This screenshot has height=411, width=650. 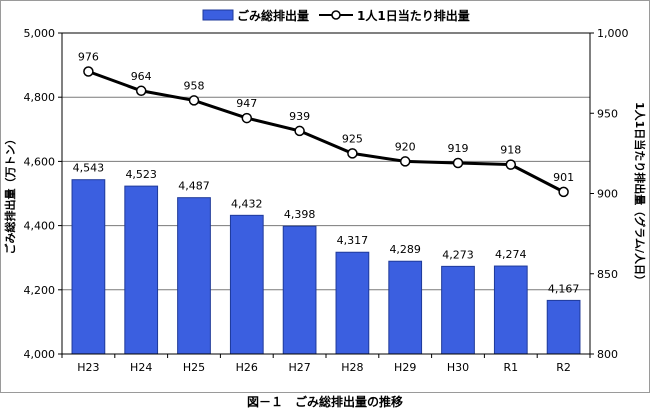 I want to click on line-value-label: 958, so click(x=194, y=85).